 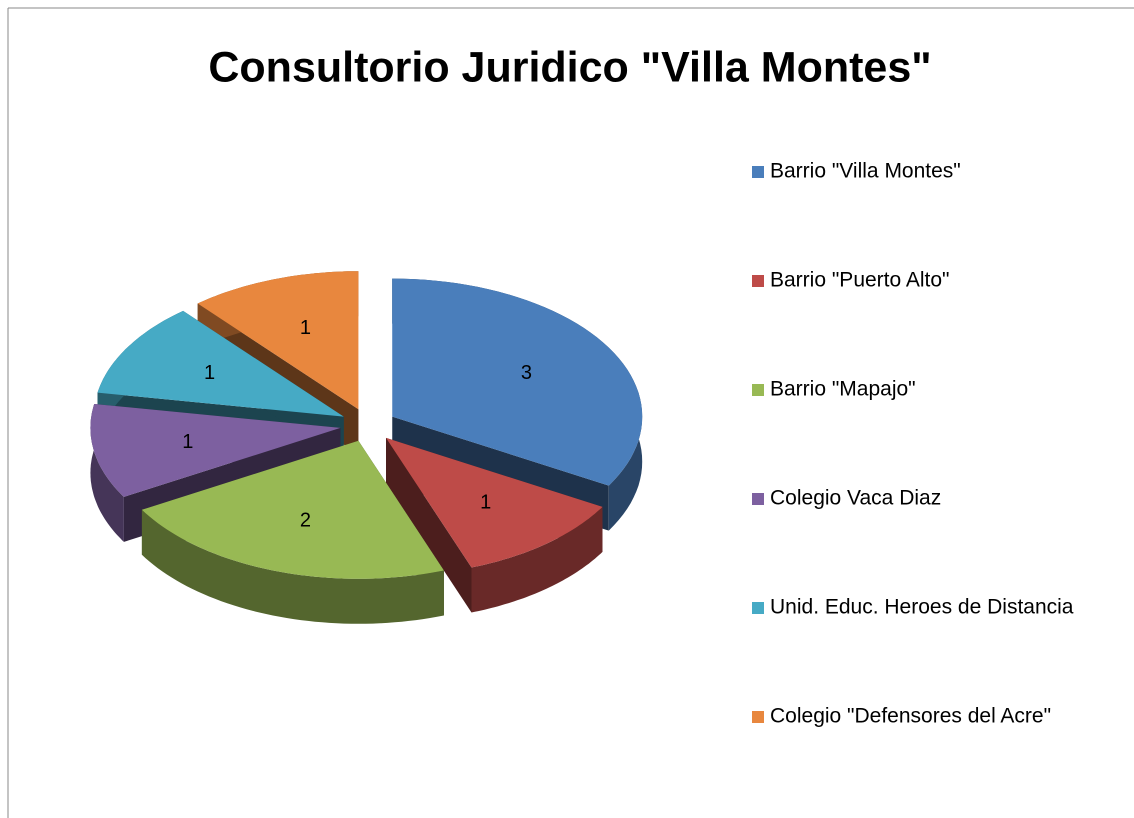 What do you see at coordinates (526, 373) in the screenshot?
I see `data-label: 3` at bounding box center [526, 373].